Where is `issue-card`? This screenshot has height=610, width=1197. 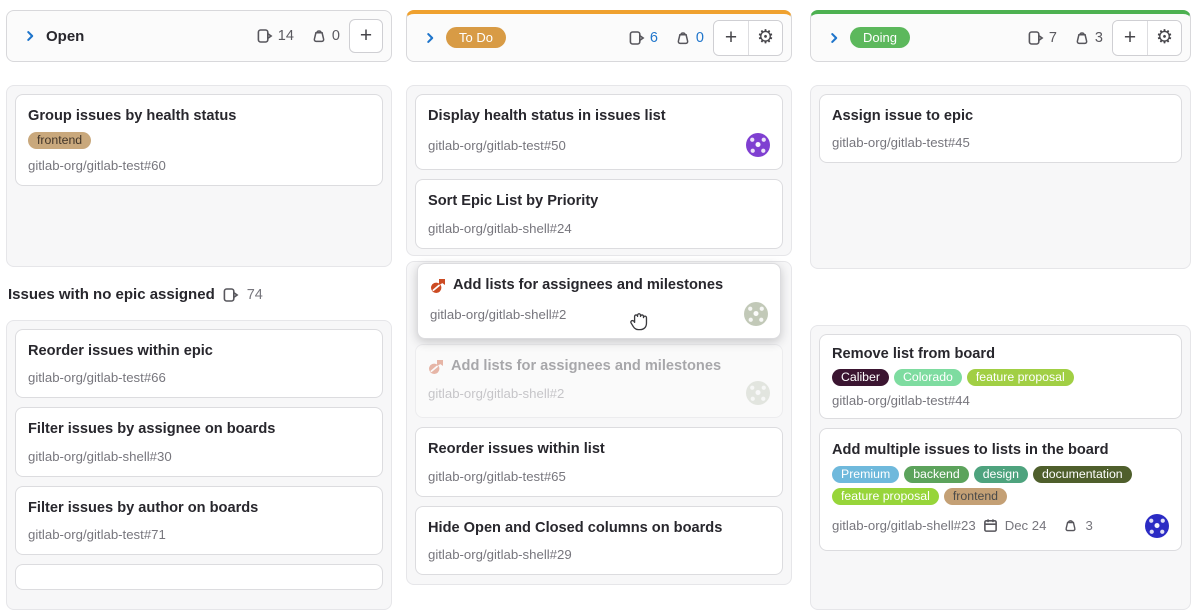
issue-card is located at coordinates (199, 576).